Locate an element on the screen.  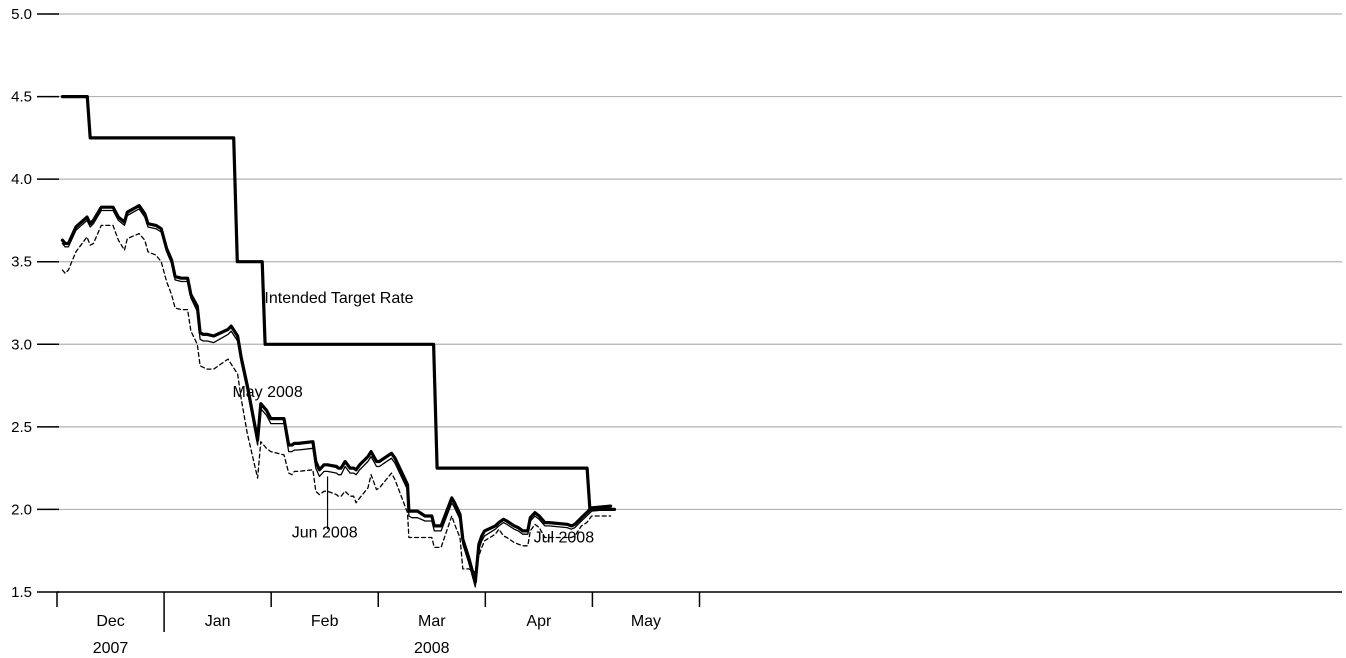
annotation-label: Jul 2008 is located at coordinates (564, 537).